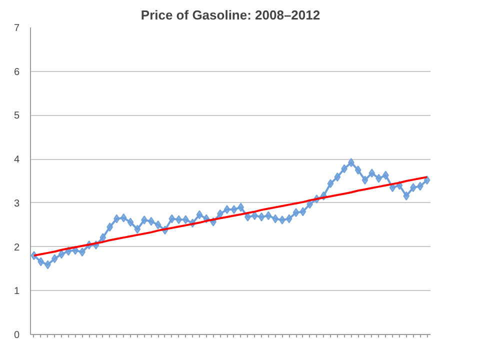 This screenshot has width=500, height=339. I want to click on chart-title: Price of Gasoline: 2008–2012, so click(230, 15).